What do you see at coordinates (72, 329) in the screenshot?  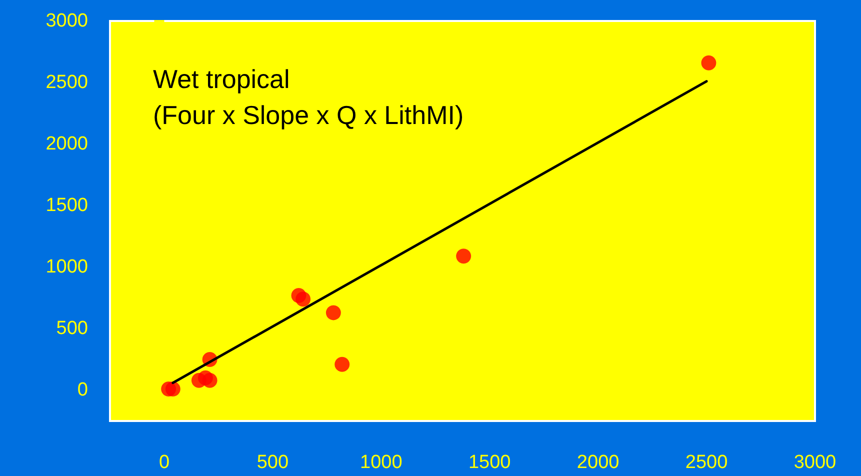 I see `y-tick-label: 500` at bounding box center [72, 329].